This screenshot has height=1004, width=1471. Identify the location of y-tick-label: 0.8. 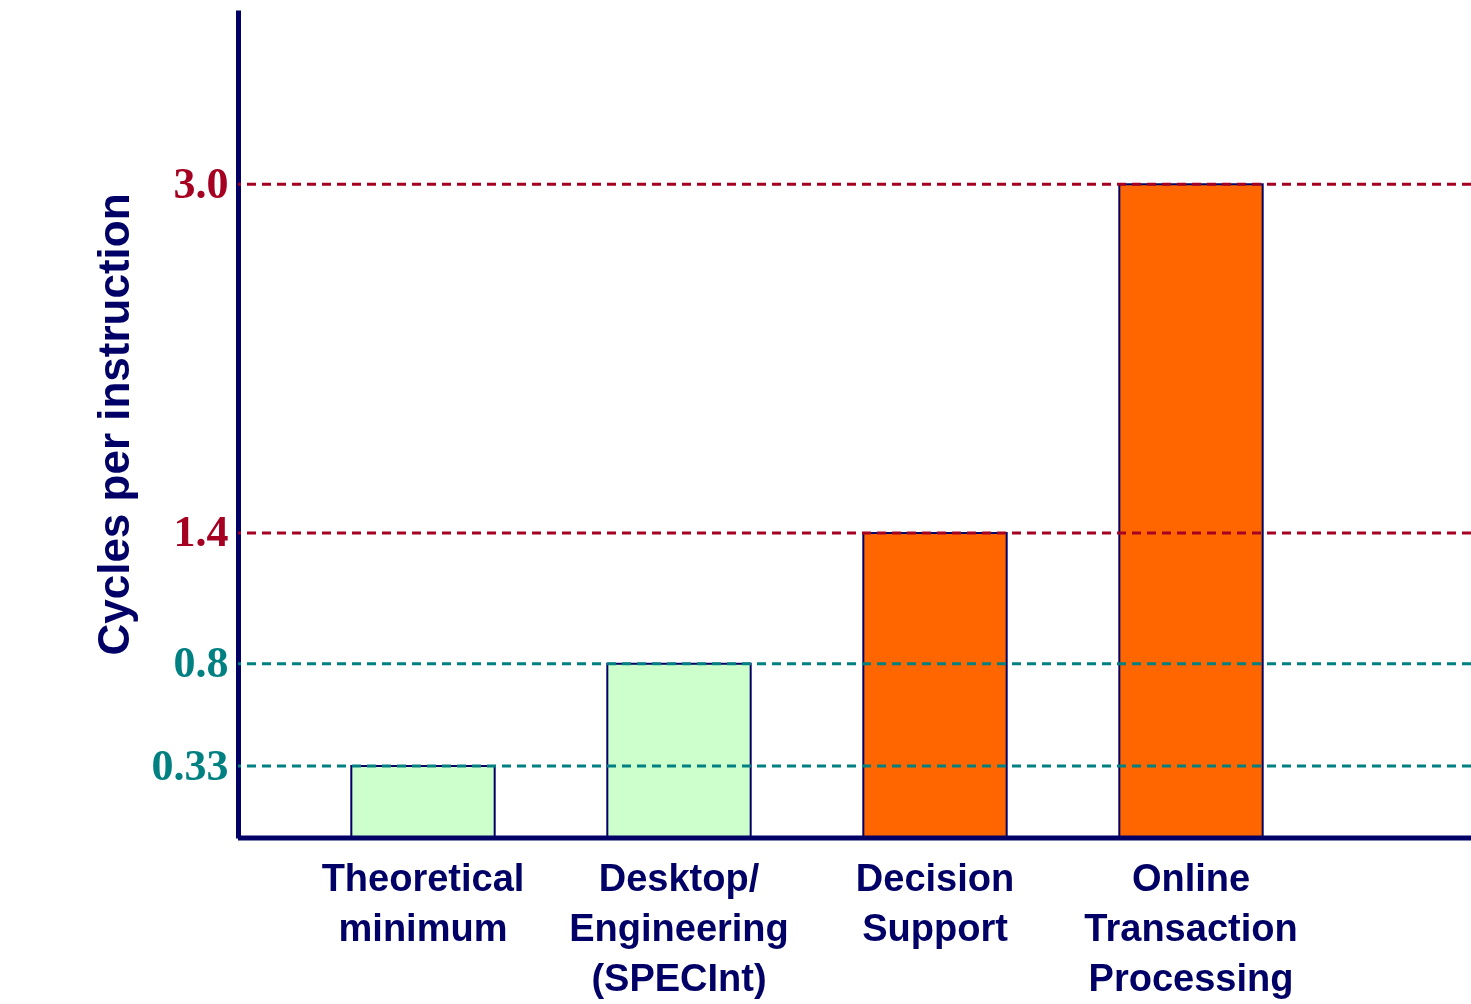
(201, 663).